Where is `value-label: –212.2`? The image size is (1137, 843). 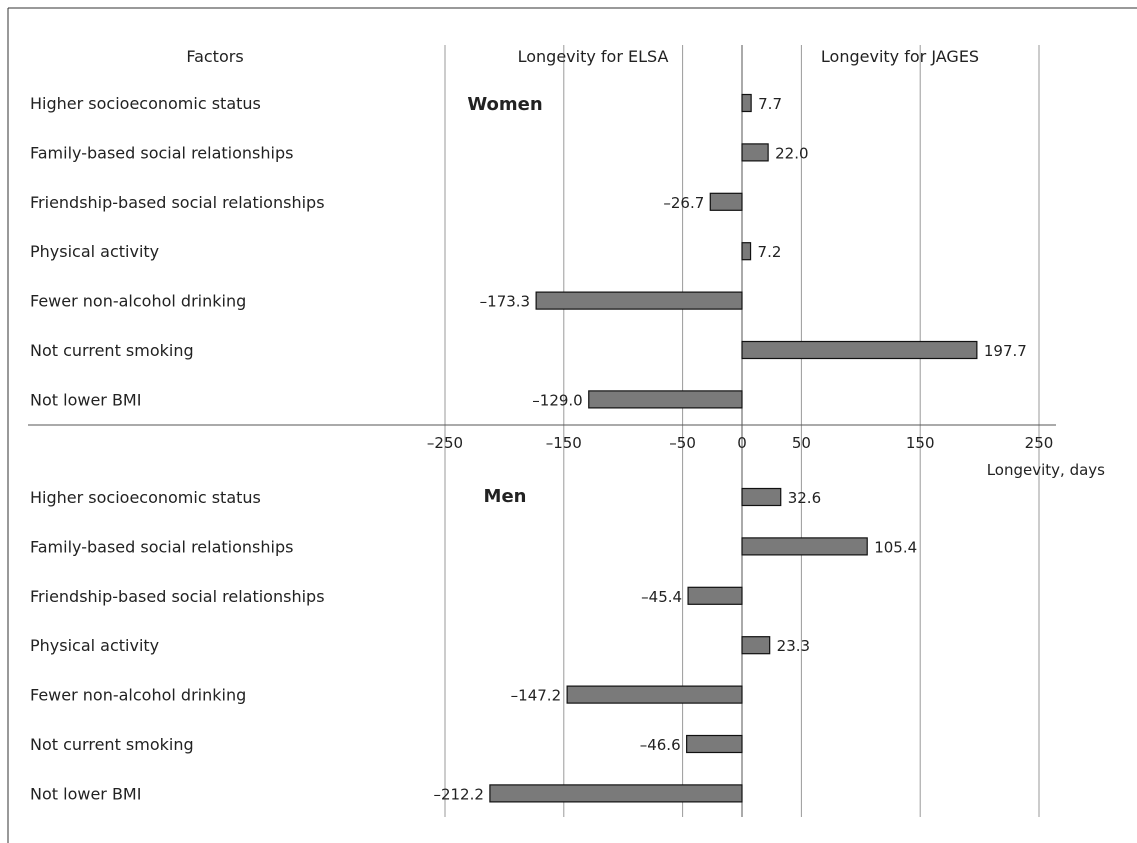 value-label: –212.2 is located at coordinates (458, 794).